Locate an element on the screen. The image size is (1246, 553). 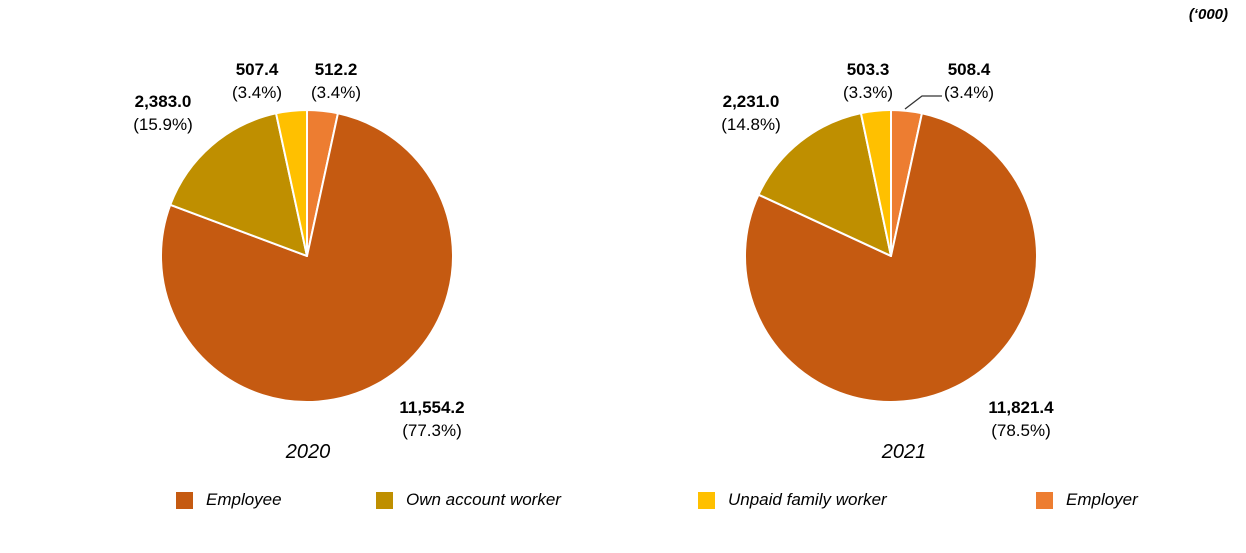
legend-swatch-employer is located at coordinates (1044, 500).